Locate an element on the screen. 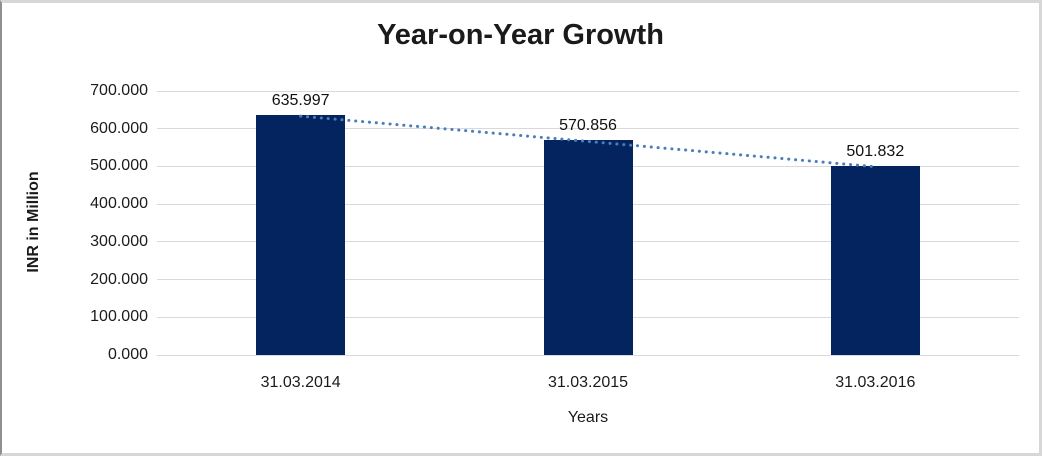  x-tick-label: 31.03.2014 is located at coordinates (300, 382).